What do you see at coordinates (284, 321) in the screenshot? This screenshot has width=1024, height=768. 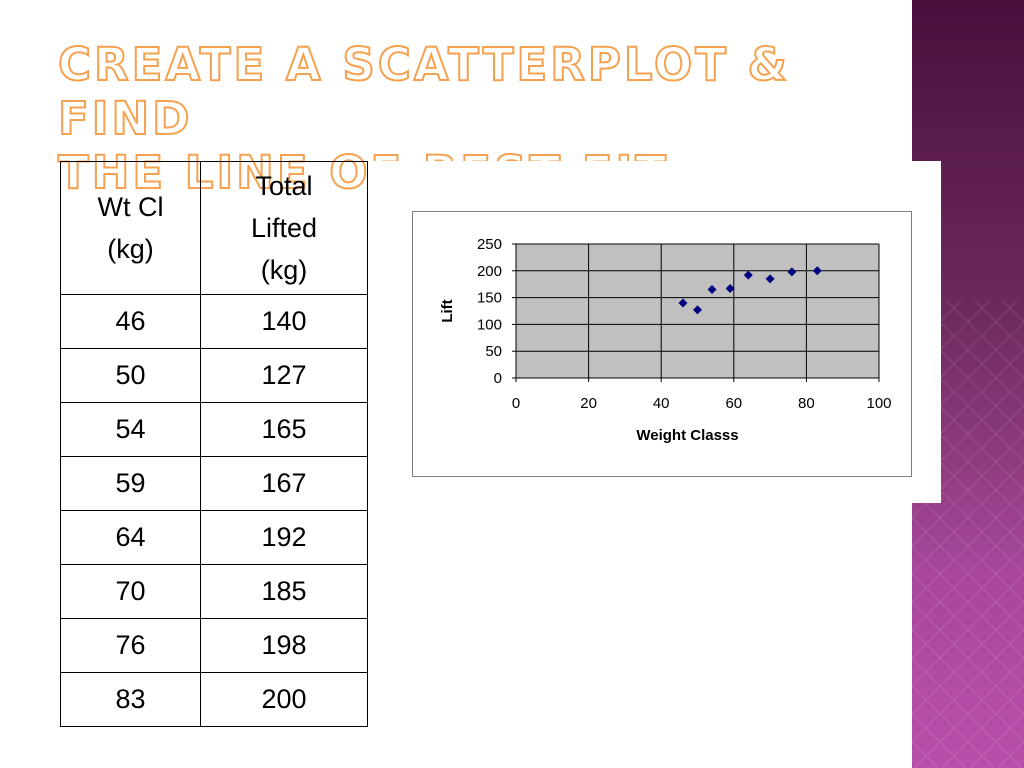 I see `cell-total-lifted: 140` at bounding box center [284, 321].